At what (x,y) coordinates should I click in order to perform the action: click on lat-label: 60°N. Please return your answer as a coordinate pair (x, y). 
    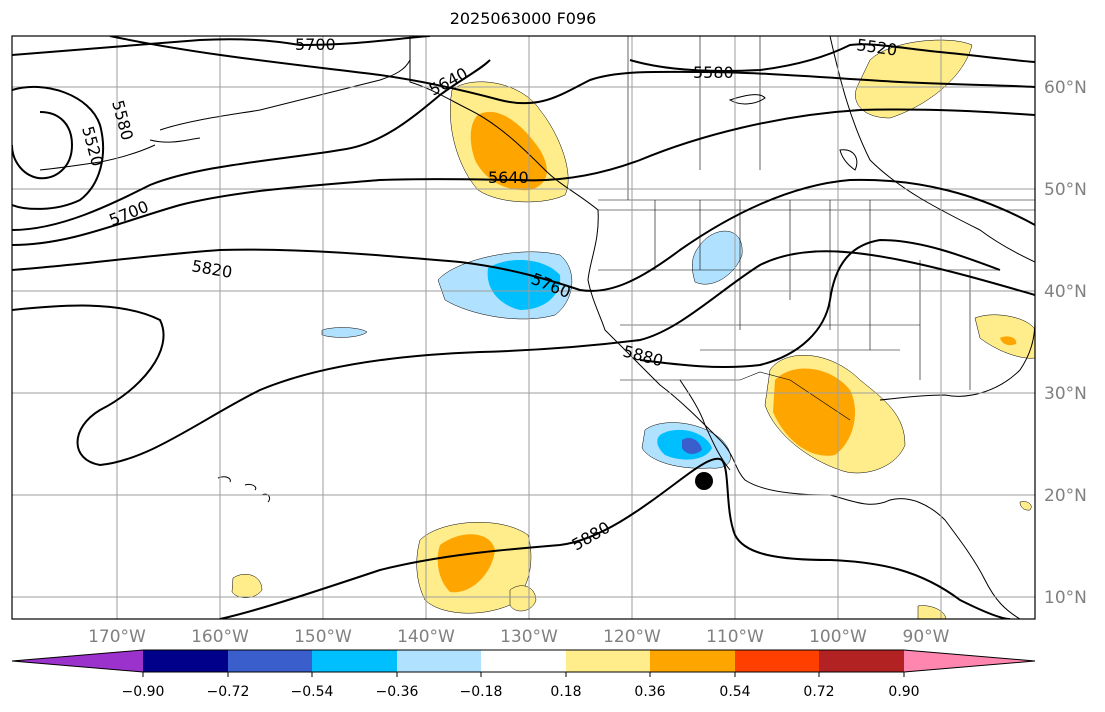
    Looking at the image, I should click on (1065, 88).